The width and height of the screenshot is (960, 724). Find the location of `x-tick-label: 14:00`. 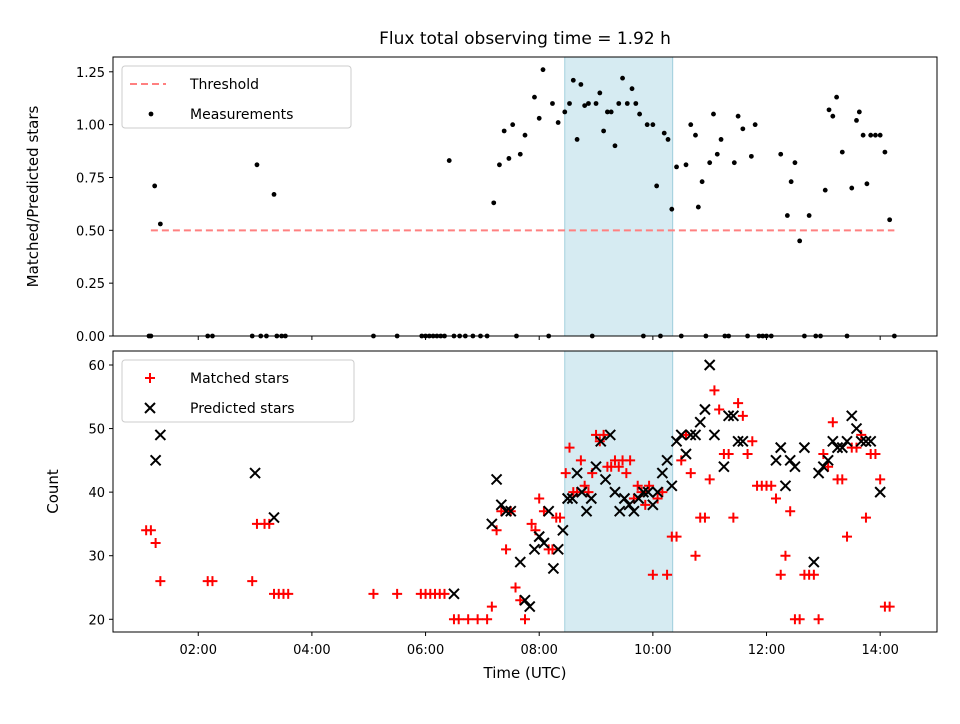

x-tick-label: 14:00 is located at coordinates (879, 650).